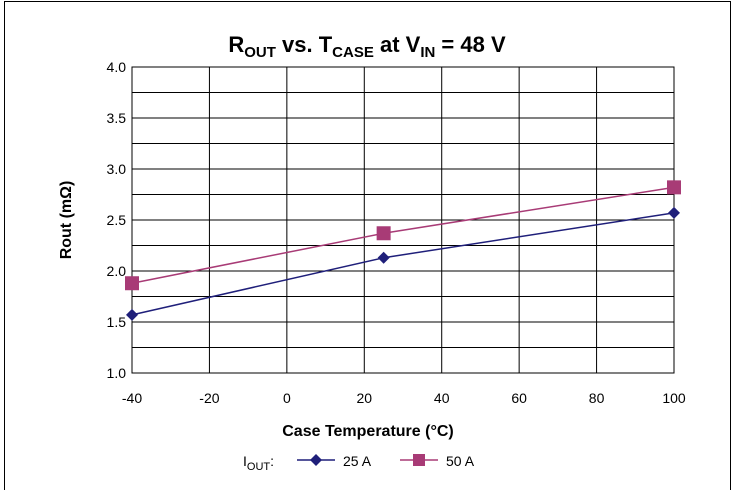 The height and width of the screenshot is (491, 735). Describe the element at coordinates (404, 398) in the screenshot. I see `x-tick-labels: -40 -20 0 20 40 60 80 100` at that location.